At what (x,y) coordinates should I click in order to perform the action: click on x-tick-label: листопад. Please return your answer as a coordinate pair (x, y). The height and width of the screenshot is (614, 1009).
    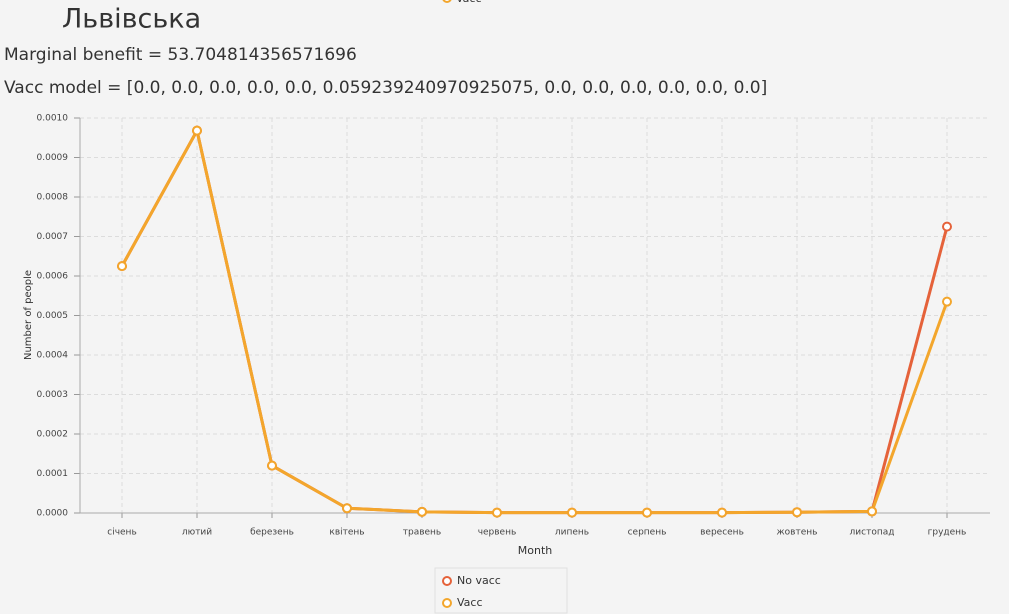
    Looking at the image, I should click on (872, 533).